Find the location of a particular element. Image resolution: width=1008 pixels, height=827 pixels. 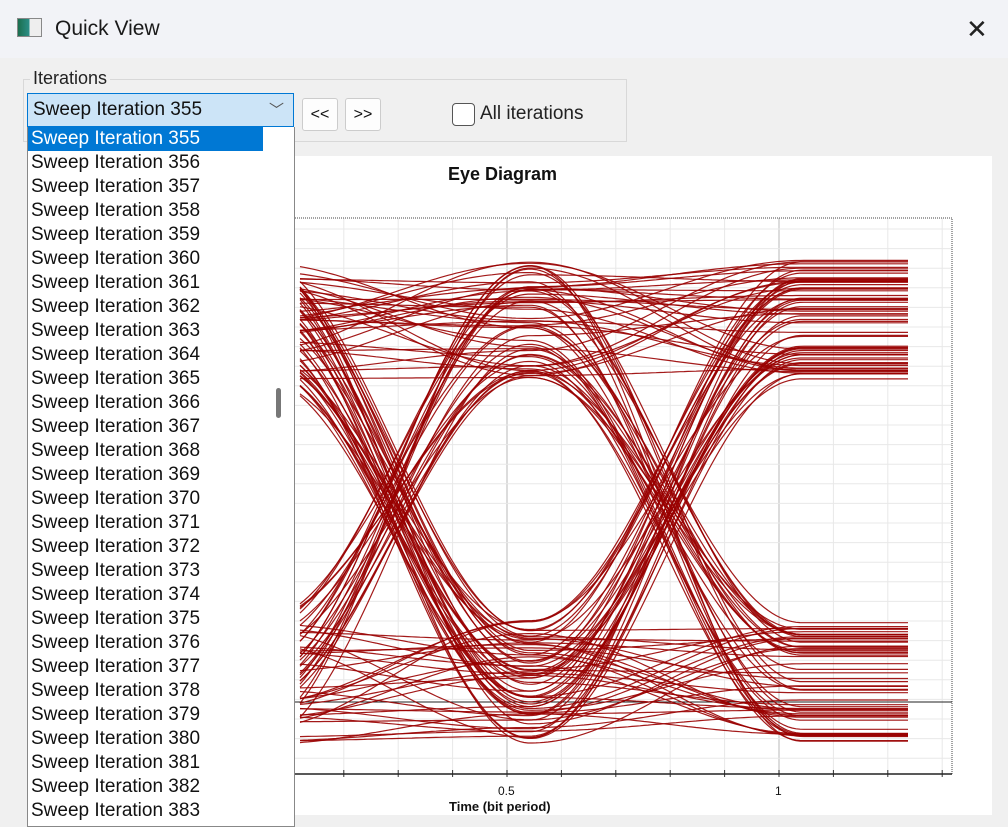

dropdown-option: Sweep Iteration 374 is located at coordinates (116, 594).